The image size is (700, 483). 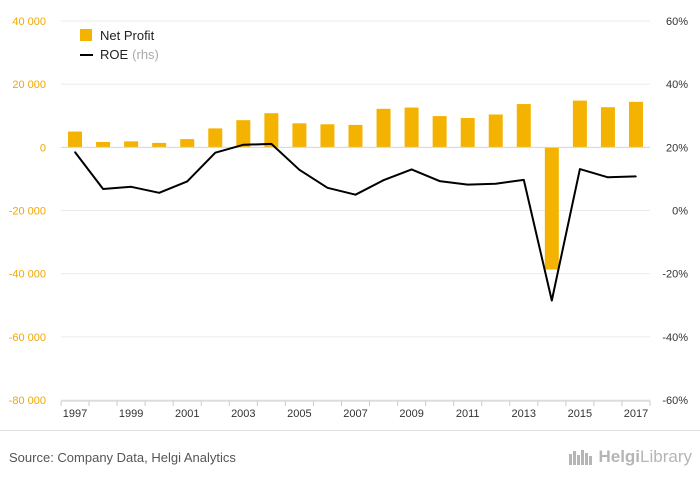 What do you see at coordinates (127, 35) in the screenshot?
I see `legend-label-net-profit: Net Profit` at bounding box center [127, 35].